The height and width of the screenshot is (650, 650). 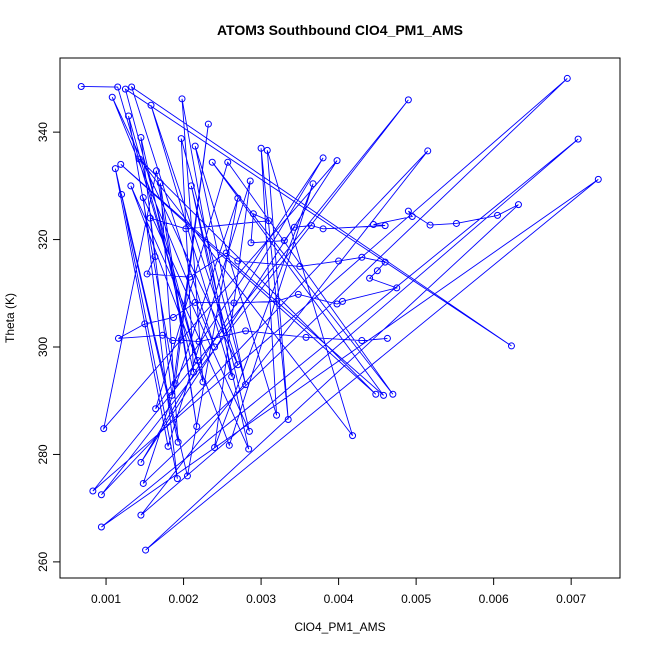 I want to click on x-tick-label: 0.005, so click(x=416, y=599).